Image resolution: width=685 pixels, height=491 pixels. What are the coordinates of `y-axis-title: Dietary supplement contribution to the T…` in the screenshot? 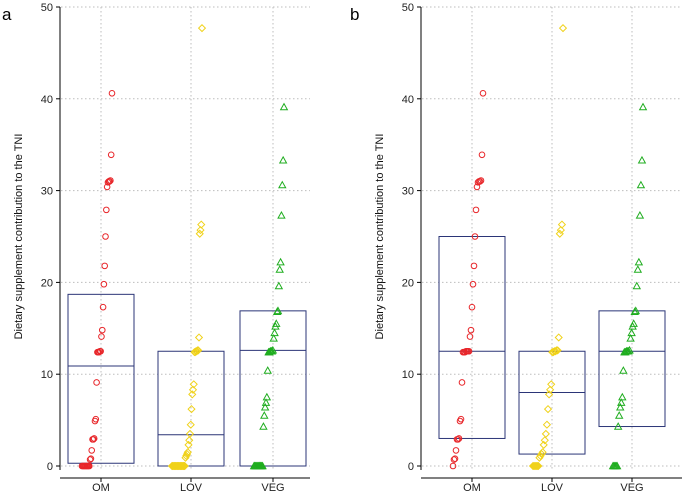 It's located at (380, 237).